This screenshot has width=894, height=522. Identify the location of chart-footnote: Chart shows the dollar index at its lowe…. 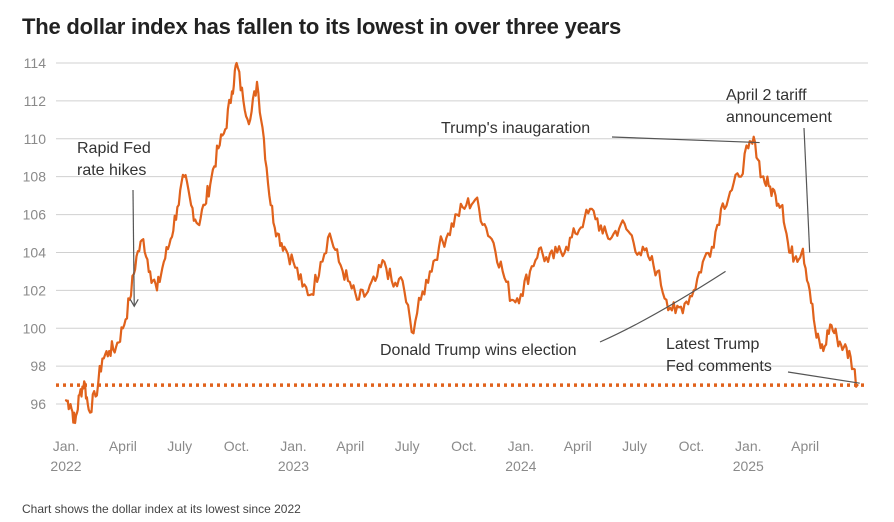
(161, 509).